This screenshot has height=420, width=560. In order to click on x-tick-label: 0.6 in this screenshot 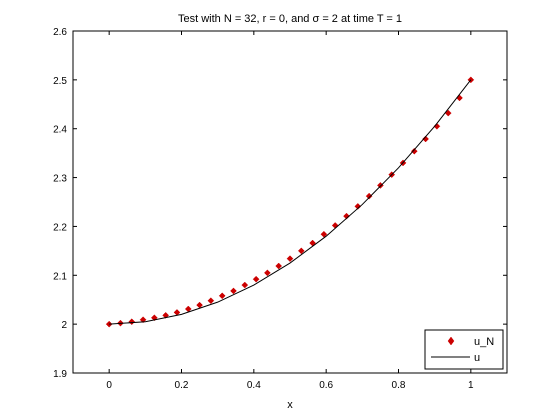, I will do `click(326, 385)`.